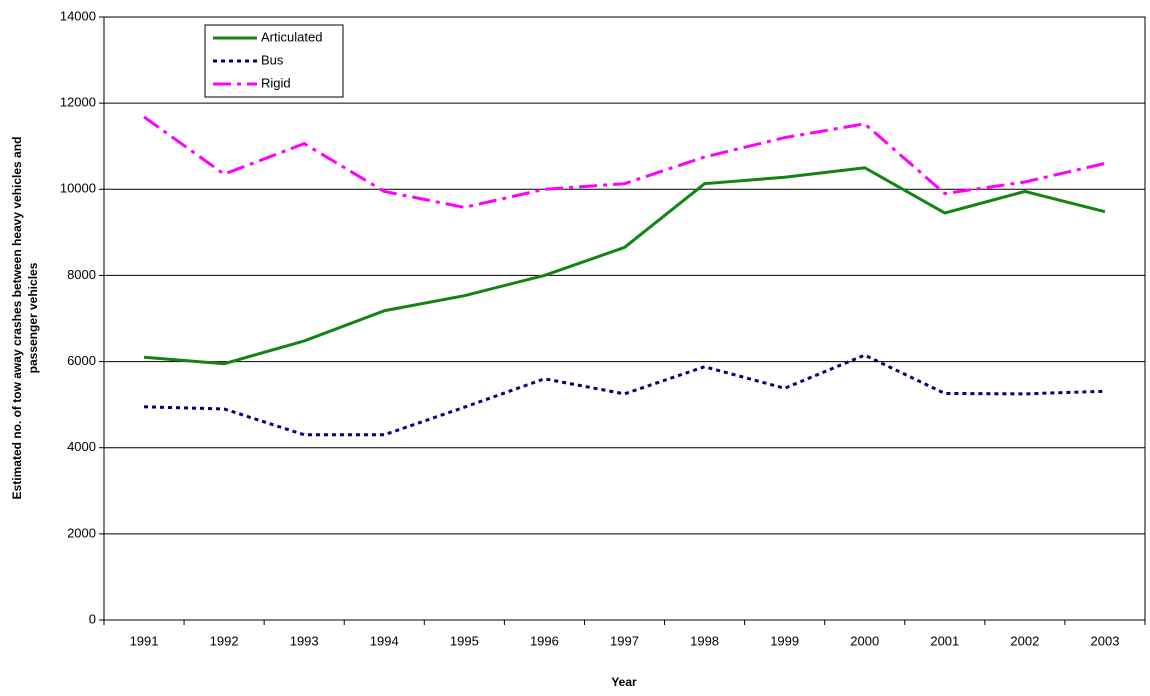 This screenshot has height=696, width=1150. What do you see at coordinates (1024, 640) in the screenshot?
I see `x-tick-label: 2002` at bounding box center [1024, 640].